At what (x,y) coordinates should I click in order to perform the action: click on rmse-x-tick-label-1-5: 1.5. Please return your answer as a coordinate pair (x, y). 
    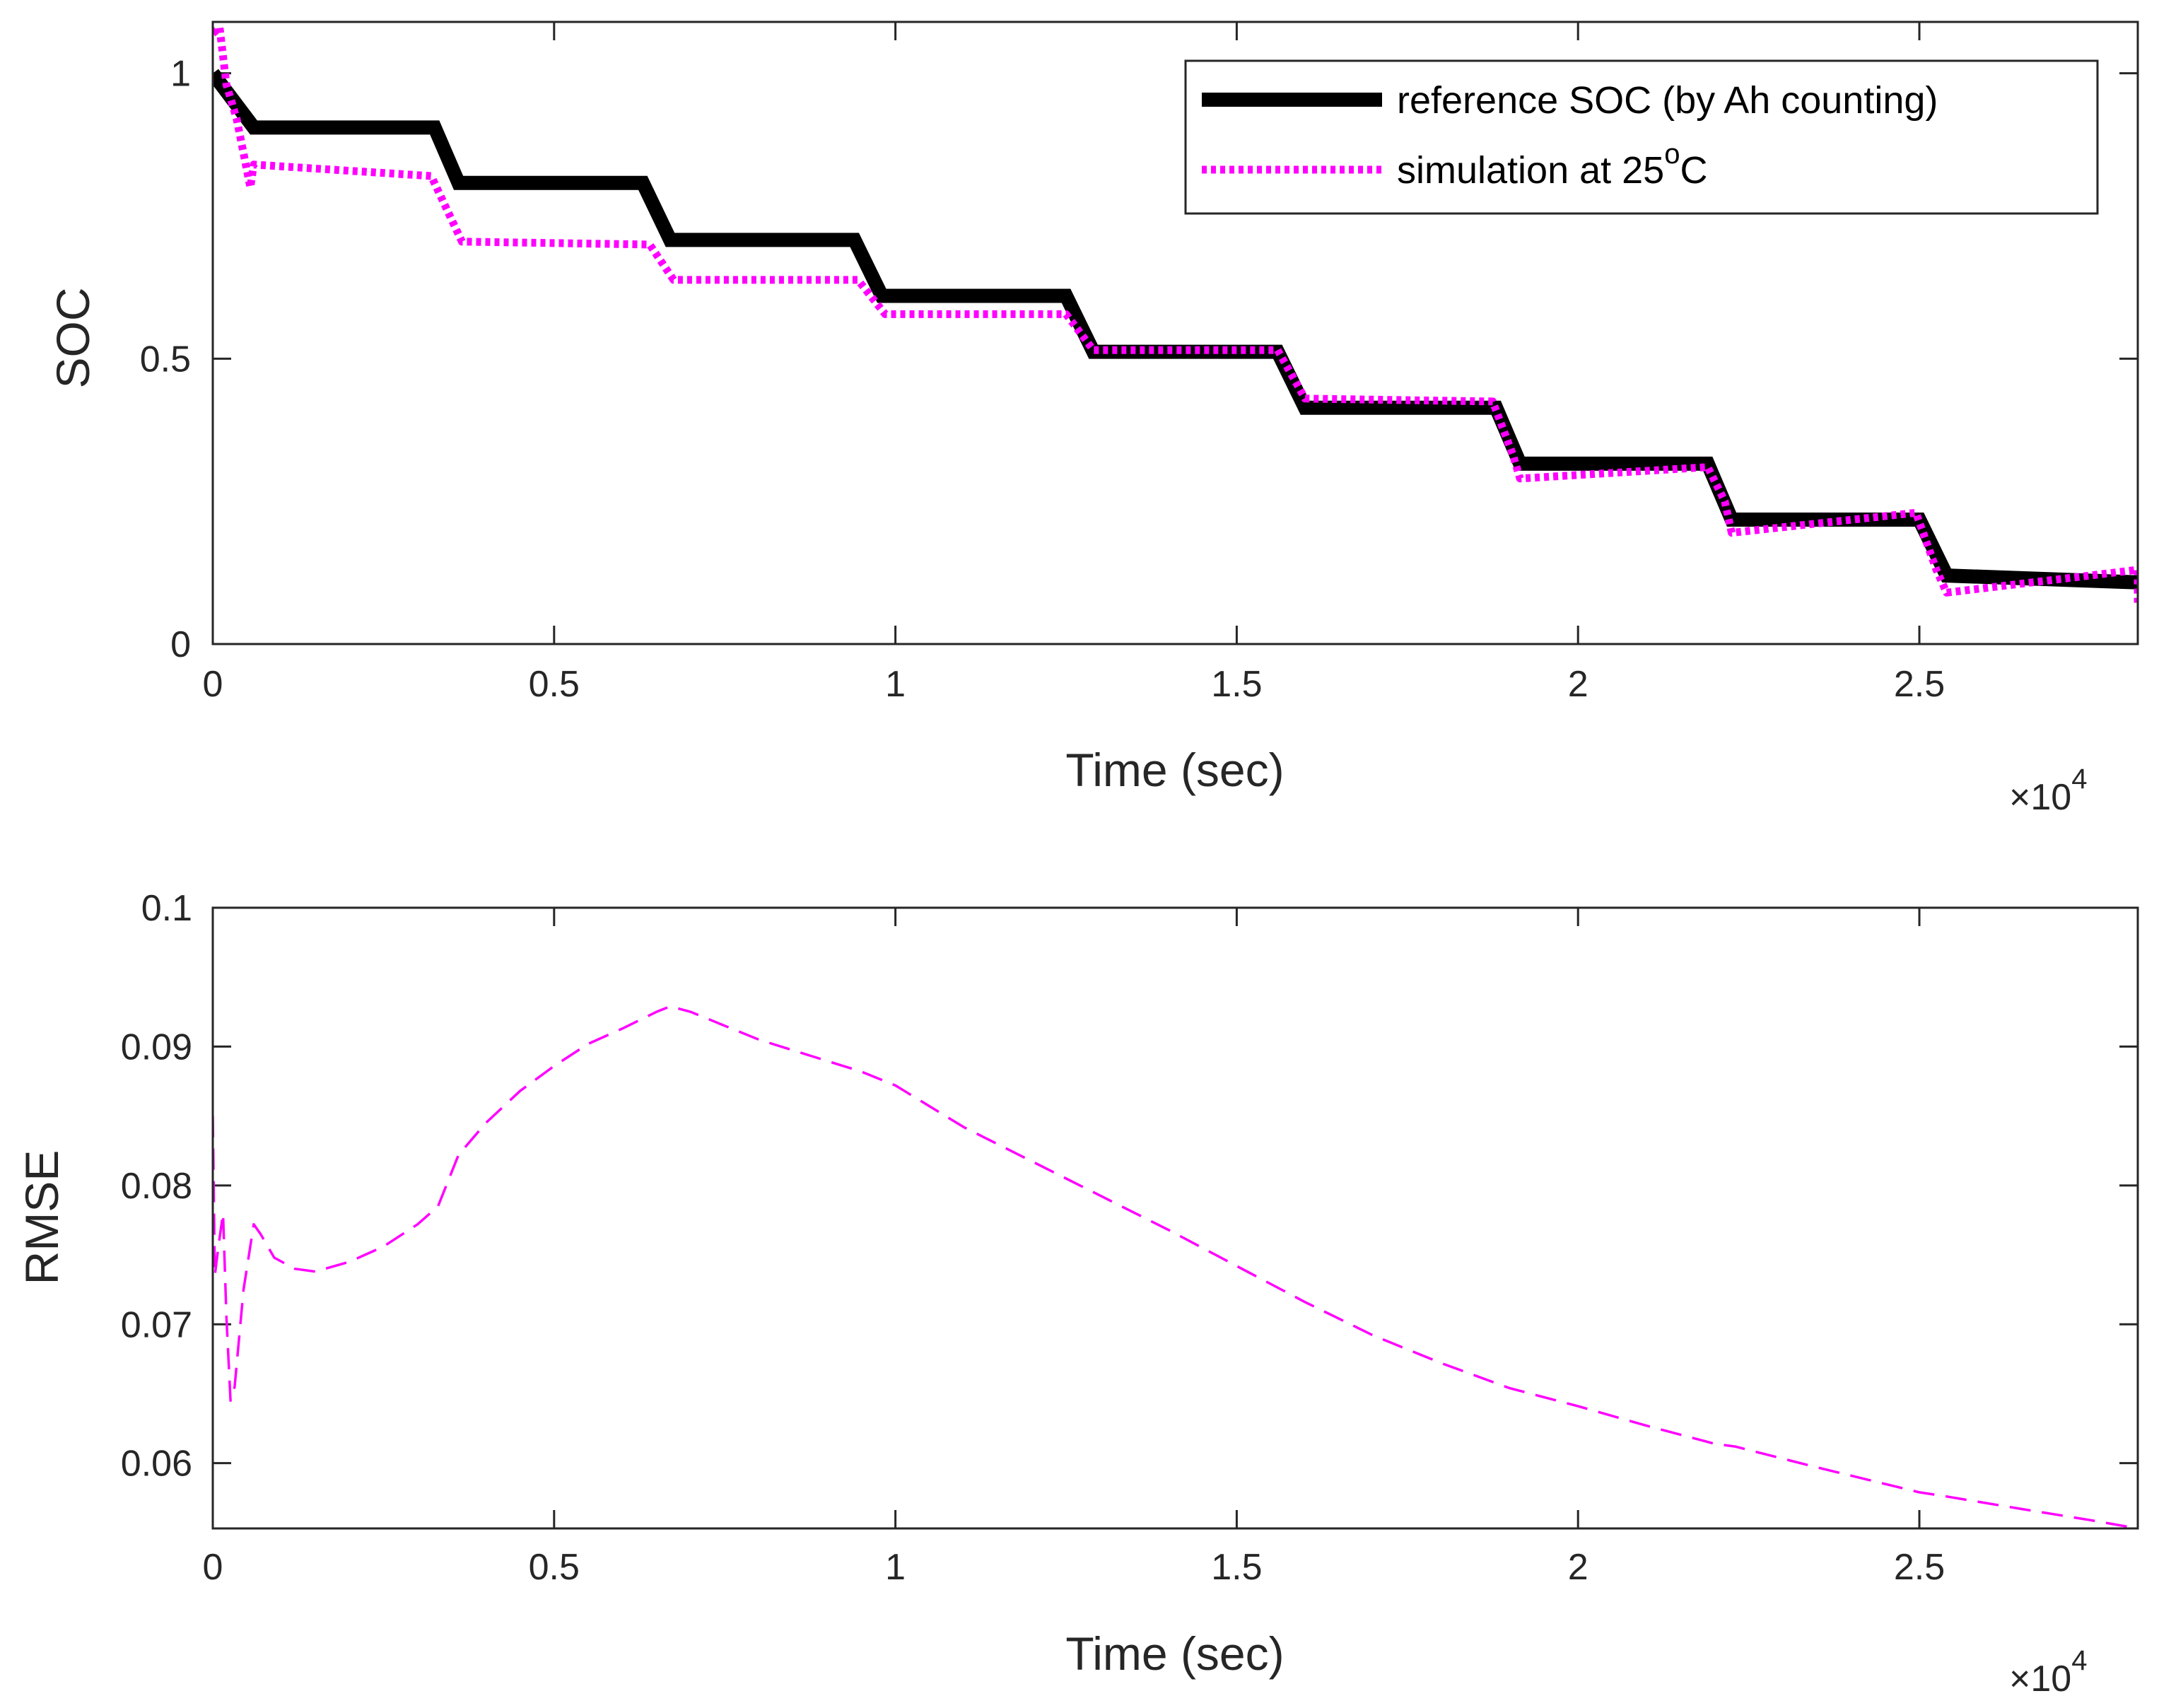
    Looking at the image, I should click on (1237, 1567).